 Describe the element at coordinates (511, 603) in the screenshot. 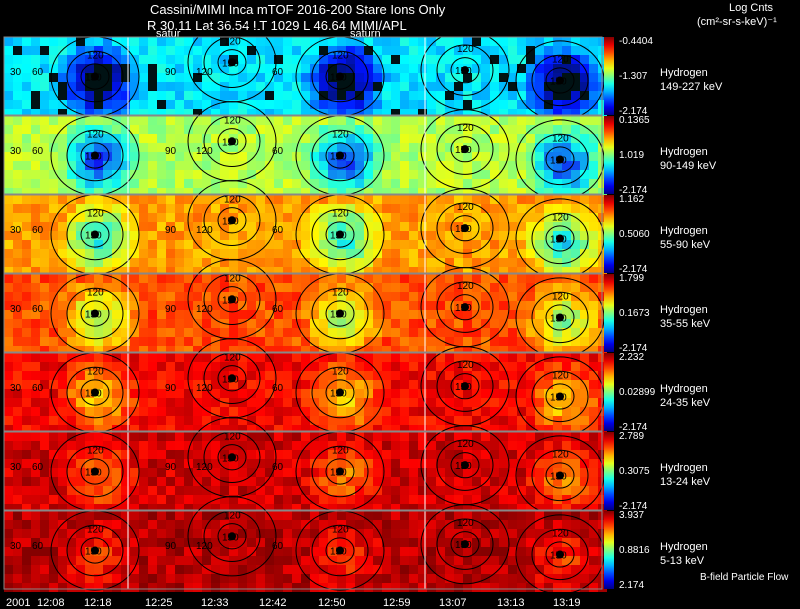

I see `time-tick-label: 13:13` at that location.